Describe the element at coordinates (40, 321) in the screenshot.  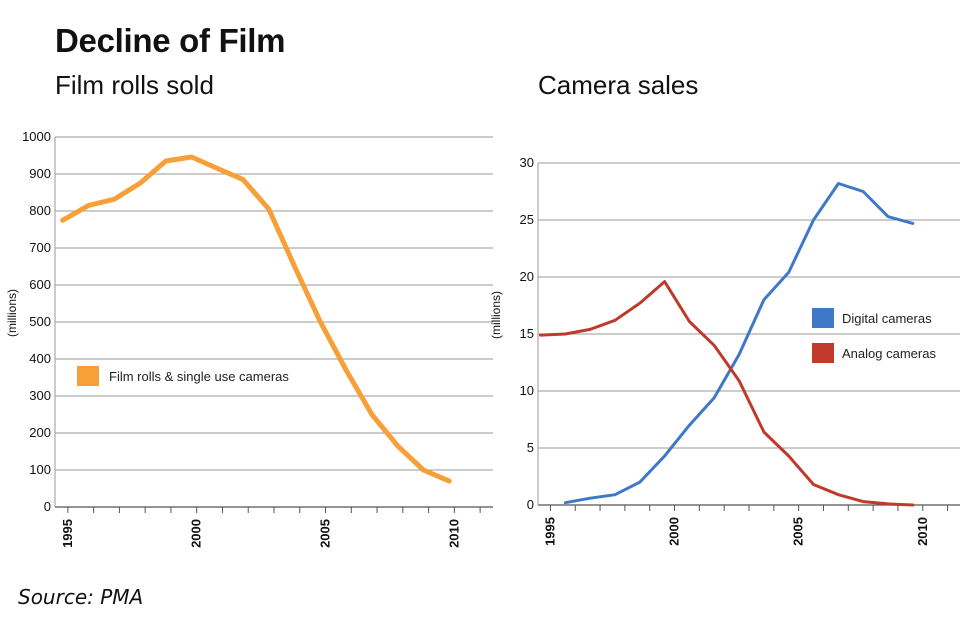
I see `y-tick-label: 500` at that location.